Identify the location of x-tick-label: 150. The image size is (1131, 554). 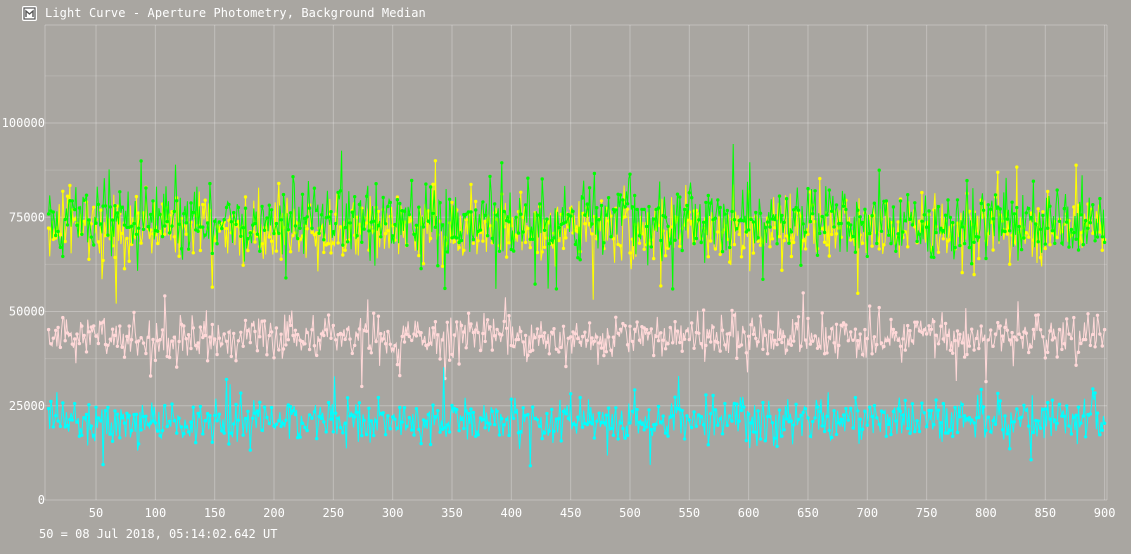
(215, 513).